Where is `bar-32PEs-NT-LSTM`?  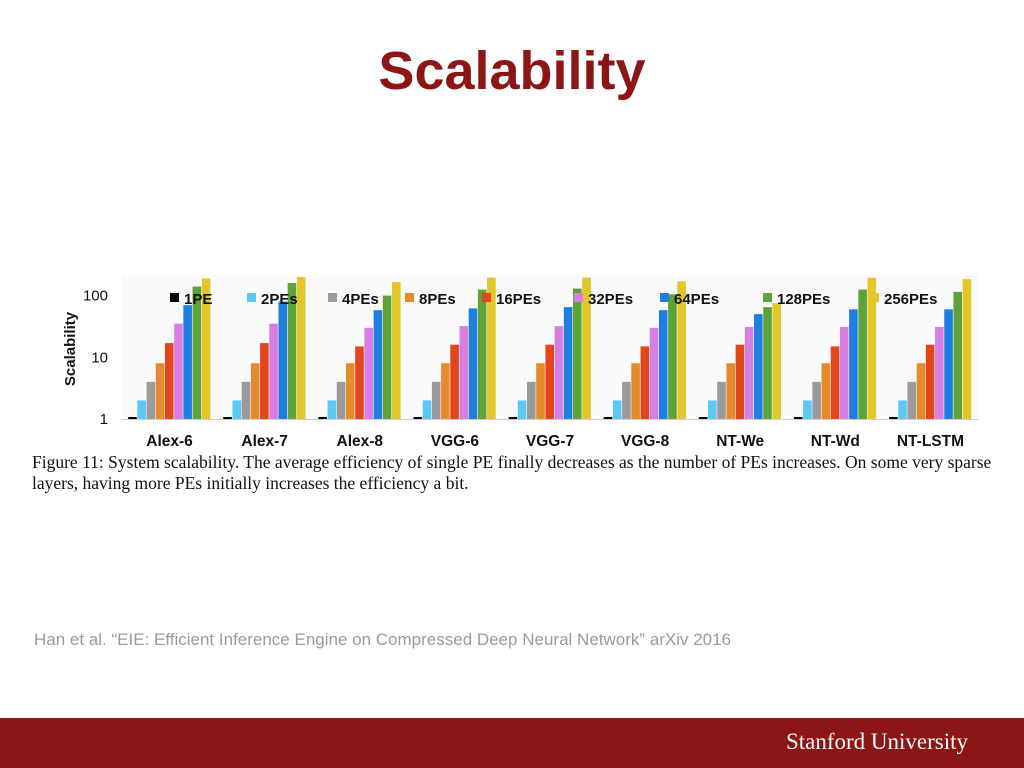
bar-32PEs-NT-LSTM is located at coordinates (939, 372).